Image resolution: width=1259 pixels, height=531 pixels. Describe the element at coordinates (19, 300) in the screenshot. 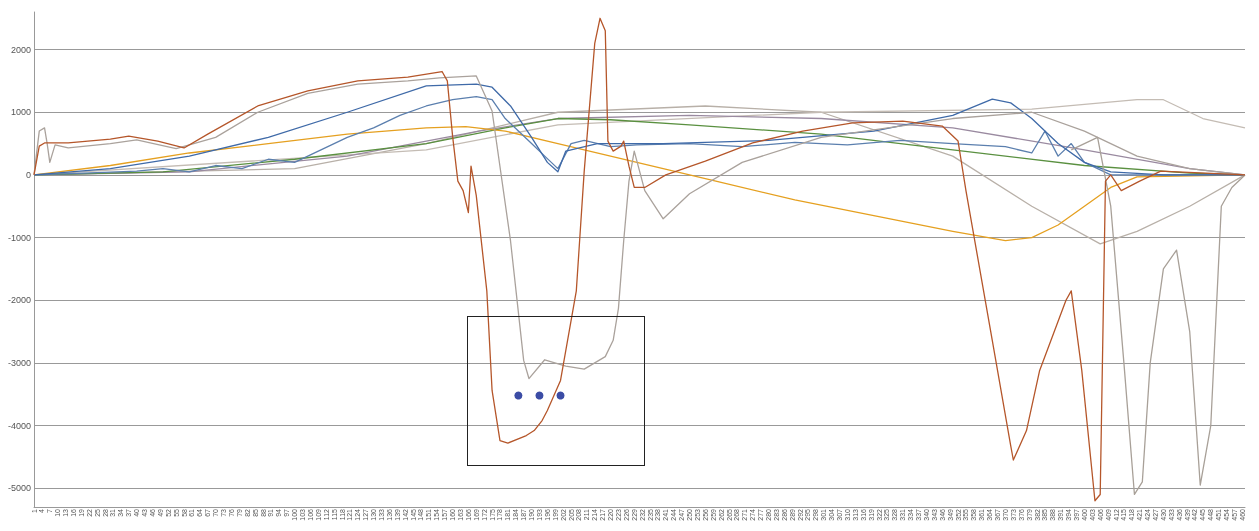

I see `y-tick-label: -2000` at that location.